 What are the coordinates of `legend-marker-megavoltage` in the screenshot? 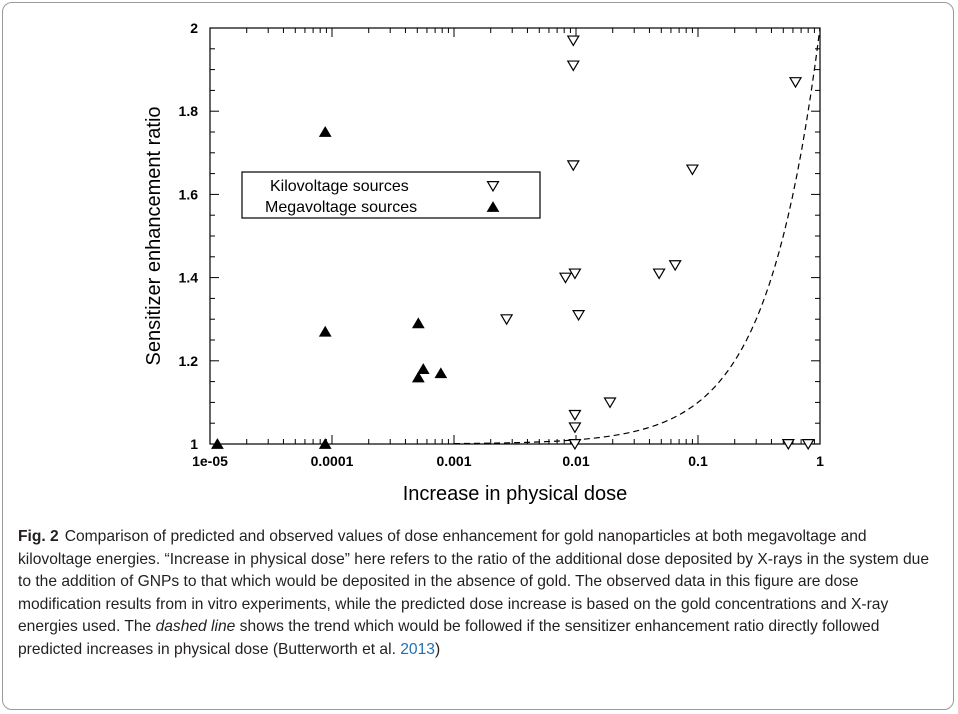 It's located at (493, 206).